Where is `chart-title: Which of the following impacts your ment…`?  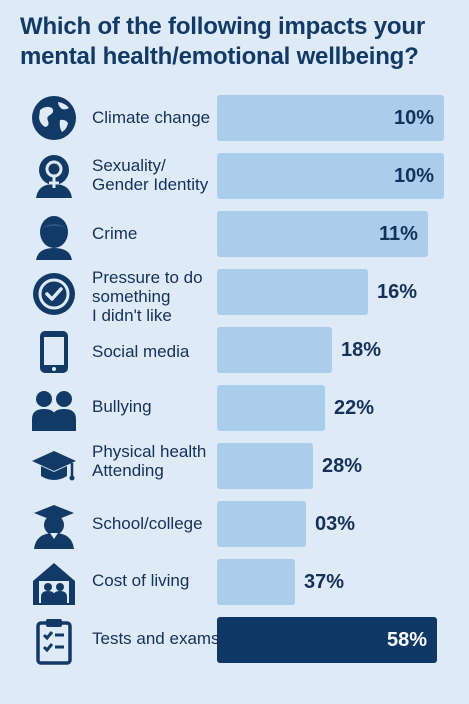 chart-title: Which of the following impacts your ment… is located at coordinates (240, 42).